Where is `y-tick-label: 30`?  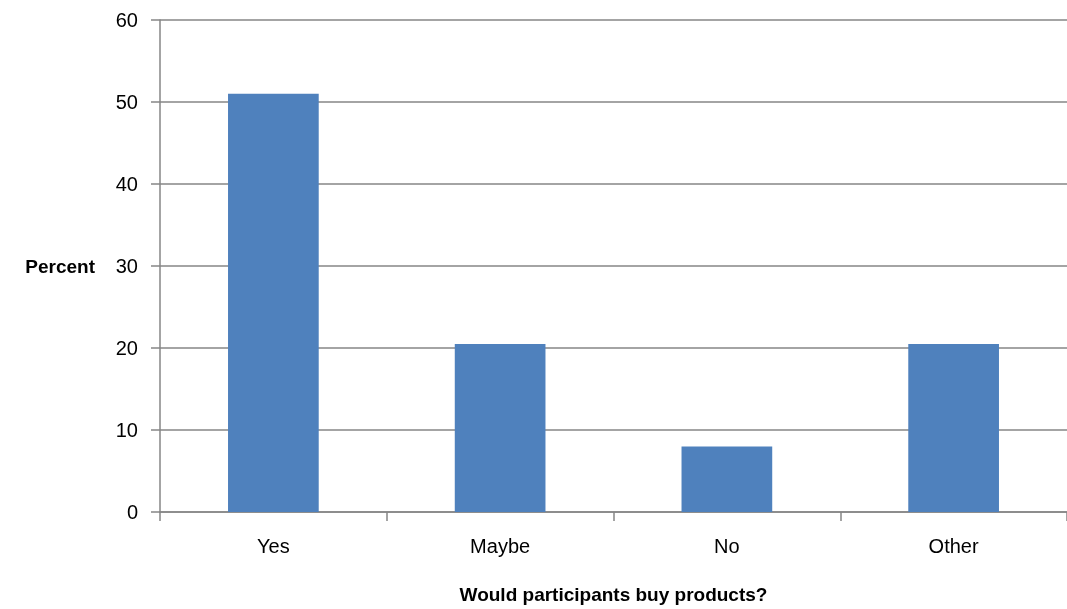
y-tick-label: 30 is located at coordinates (126, 266).